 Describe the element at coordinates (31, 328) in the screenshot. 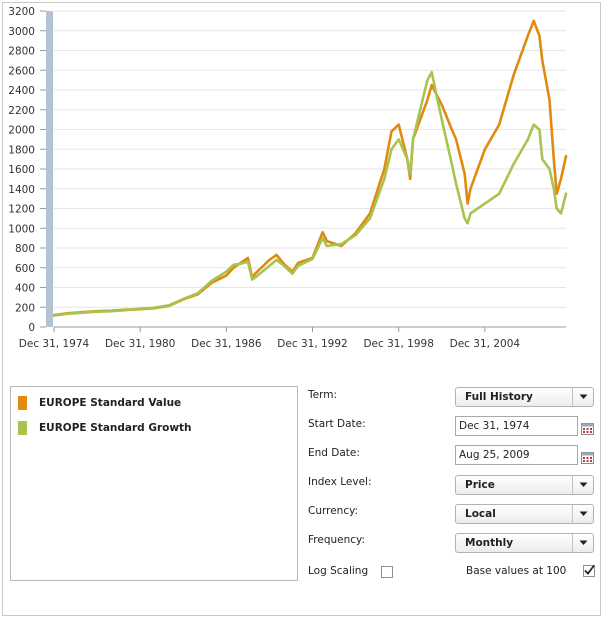

I see `y-tick-label: 0` at that location.